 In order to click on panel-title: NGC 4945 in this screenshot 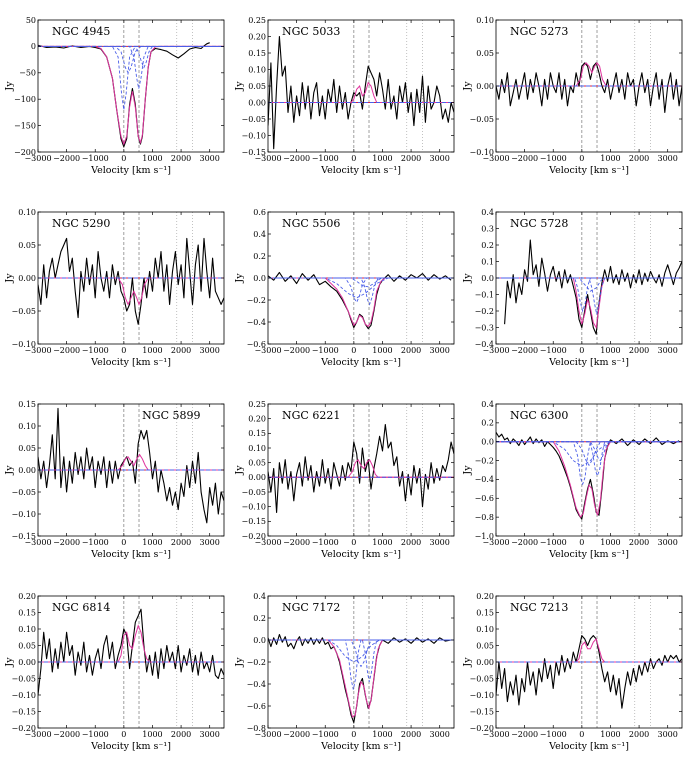, I will do `click(81, 31)`.